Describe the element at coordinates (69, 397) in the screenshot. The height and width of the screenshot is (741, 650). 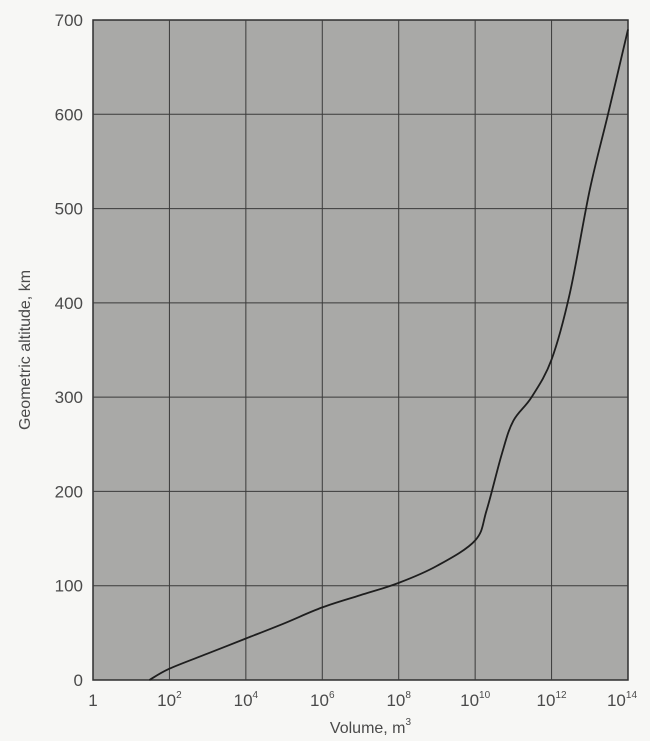
I see `y-tick-label: 300` at that location.